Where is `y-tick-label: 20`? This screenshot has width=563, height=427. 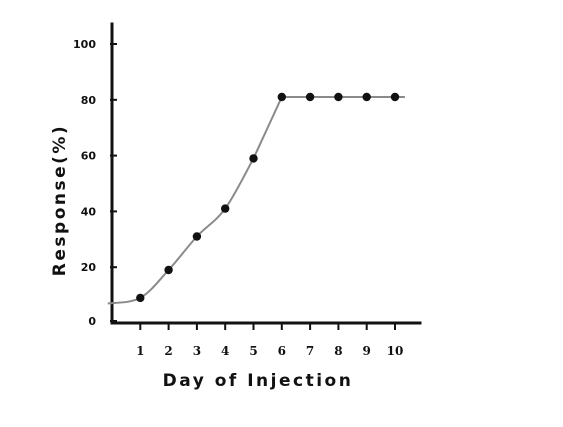
y-tick-label: 20 is located at coordinates (89, 267).